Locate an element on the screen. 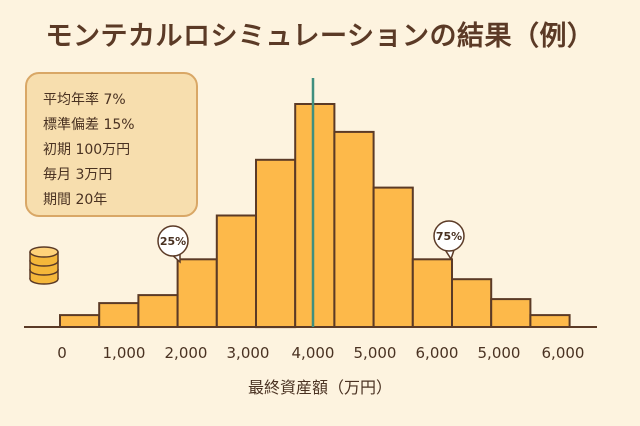  x-tick-label: 2,000 is located at coordinates (186, 353).